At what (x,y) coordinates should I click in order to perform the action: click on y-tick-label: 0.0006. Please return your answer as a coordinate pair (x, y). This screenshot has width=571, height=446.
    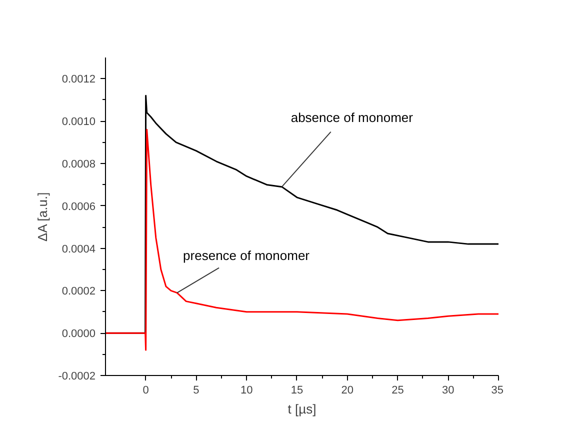
    Looking at the image, I should click on (79, 206).